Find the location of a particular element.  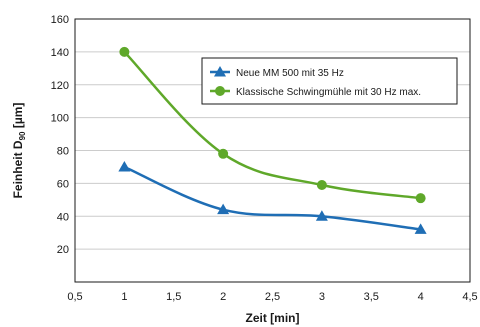

x-tick-label: 2 is located at coordinates (223, 297).